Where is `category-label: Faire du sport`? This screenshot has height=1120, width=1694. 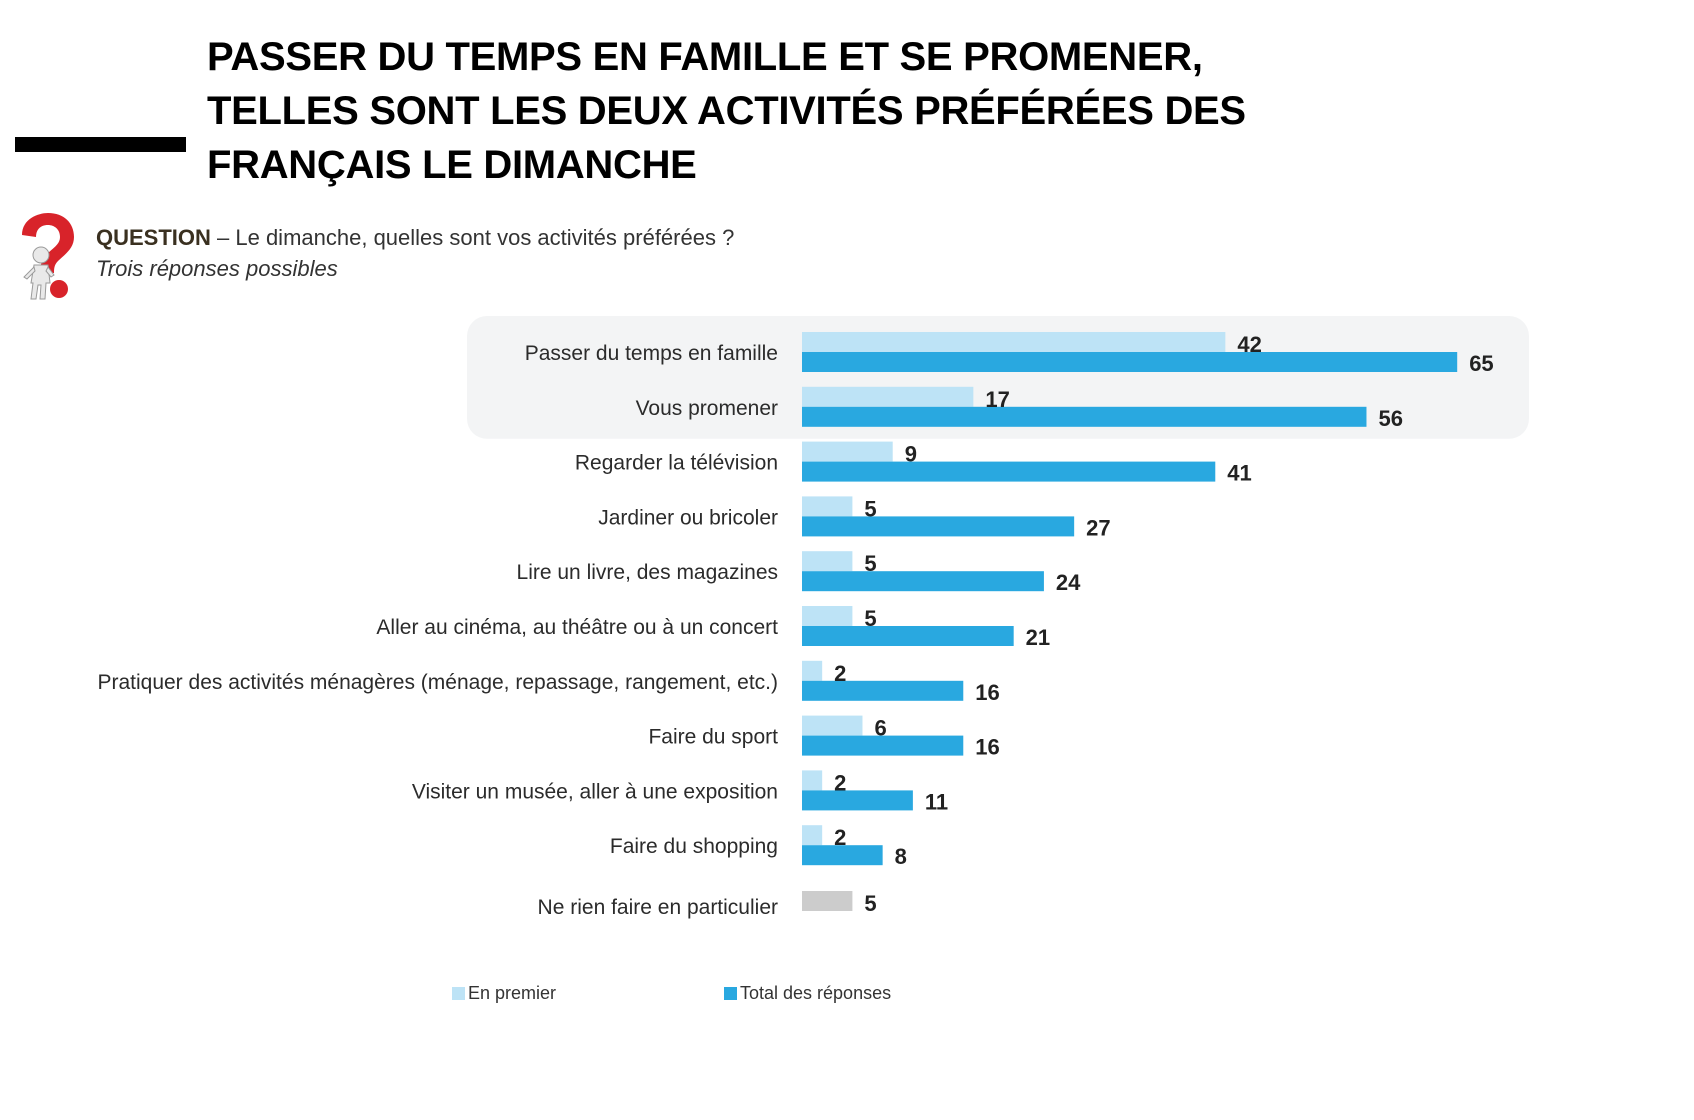 category-label: Faire du sport is located at coordinates (713, 737).